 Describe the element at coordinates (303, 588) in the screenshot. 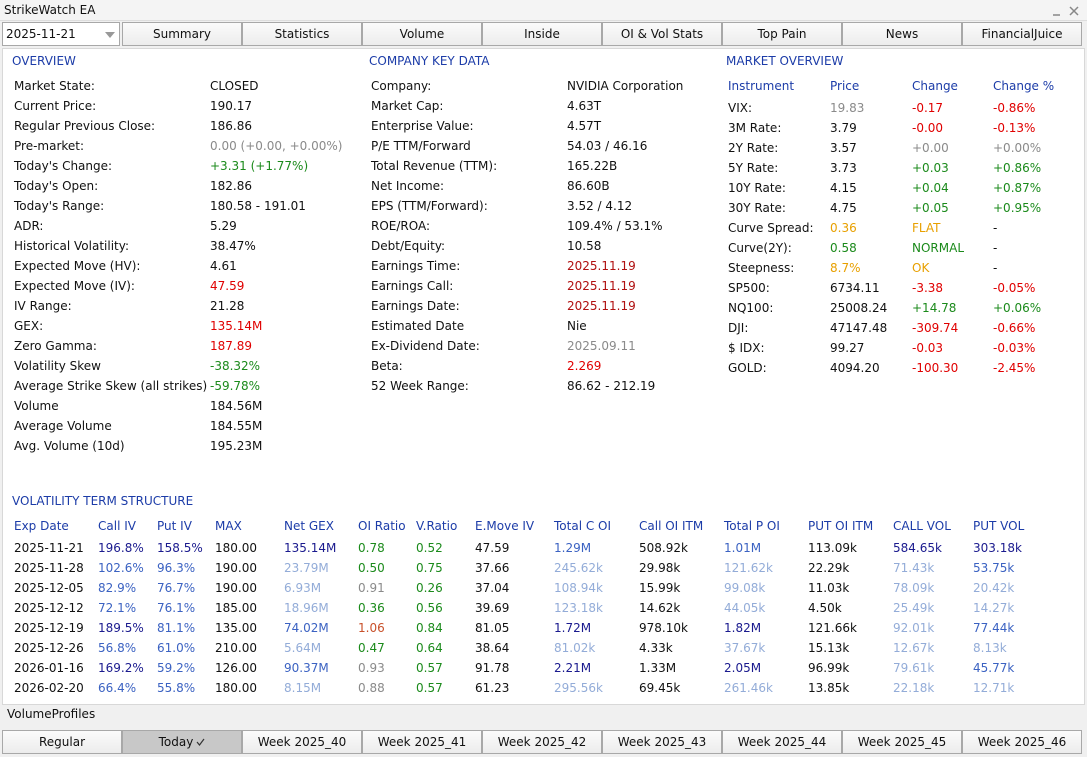

I see `table-cell: 6.93M` at that location.